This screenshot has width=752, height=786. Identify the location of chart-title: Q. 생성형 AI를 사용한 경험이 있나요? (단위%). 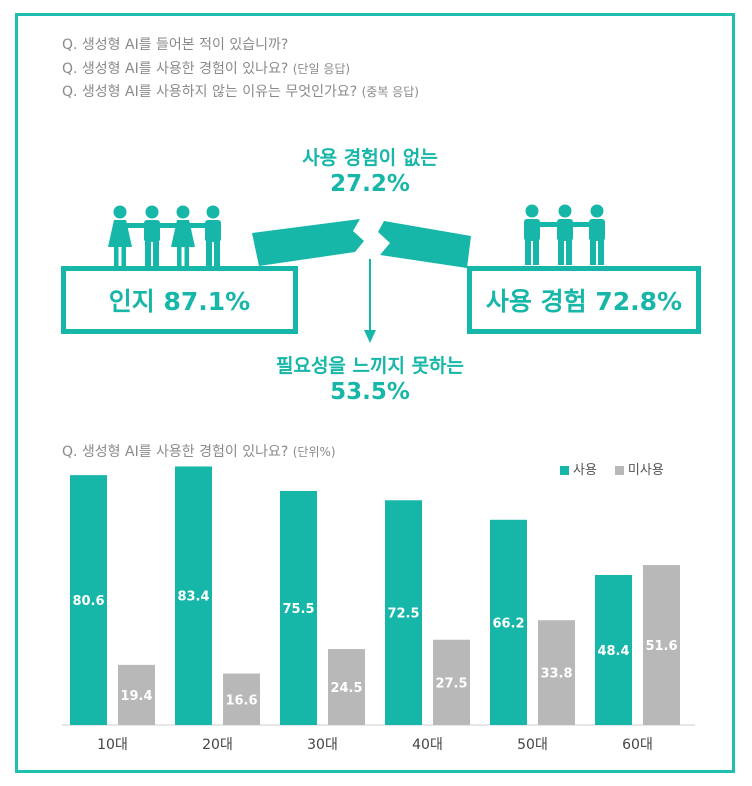
(199, 452).